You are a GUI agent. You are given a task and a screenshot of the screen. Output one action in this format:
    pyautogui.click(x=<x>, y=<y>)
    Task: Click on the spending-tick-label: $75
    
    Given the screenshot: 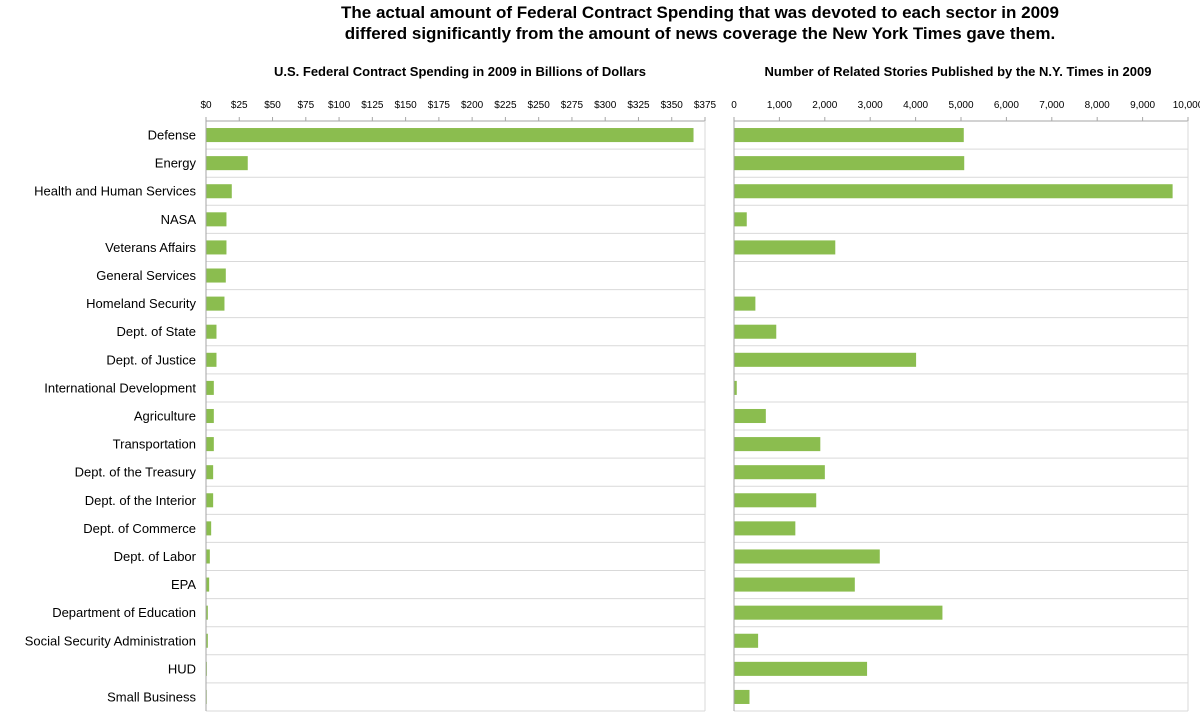 What is the action you would take?
    pyautogui.click(x=305, y=105)
    